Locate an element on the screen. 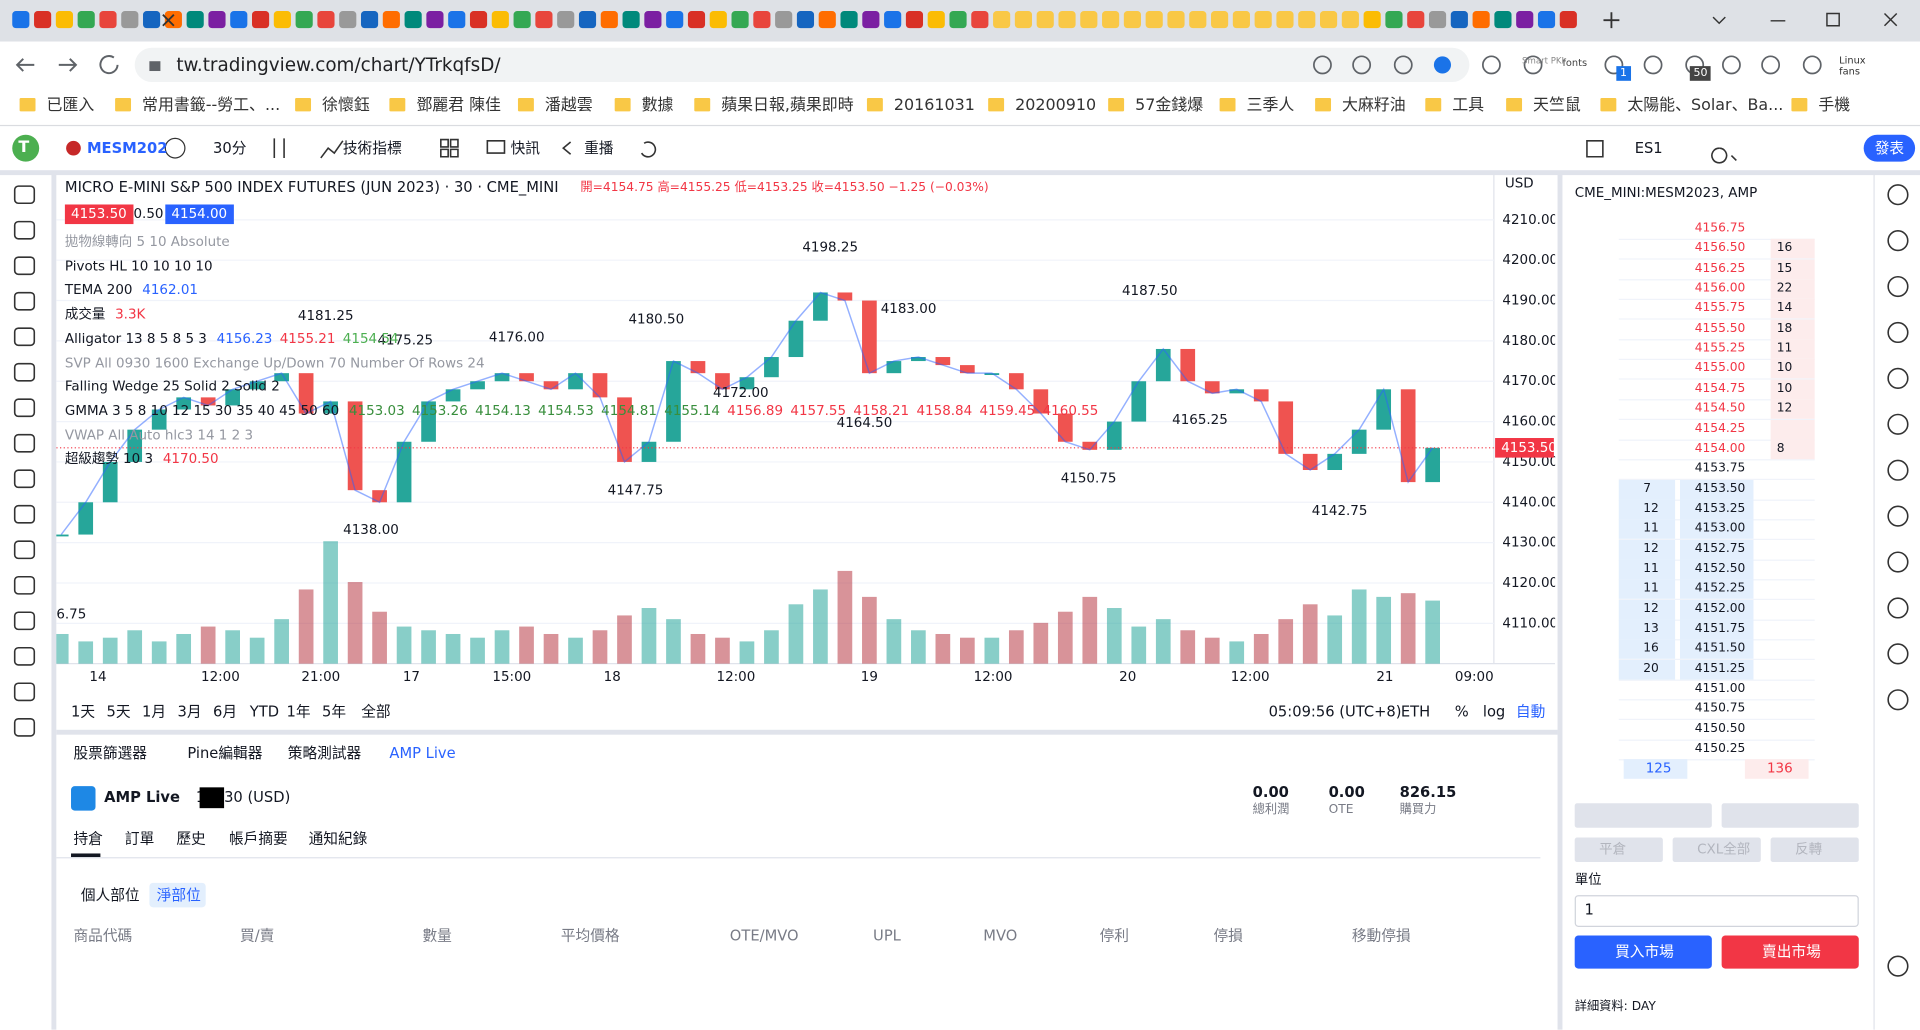 The height and width of the screenshot is (1030, 1920). action-label: 平倉 is located at coordinates (1613, 849).